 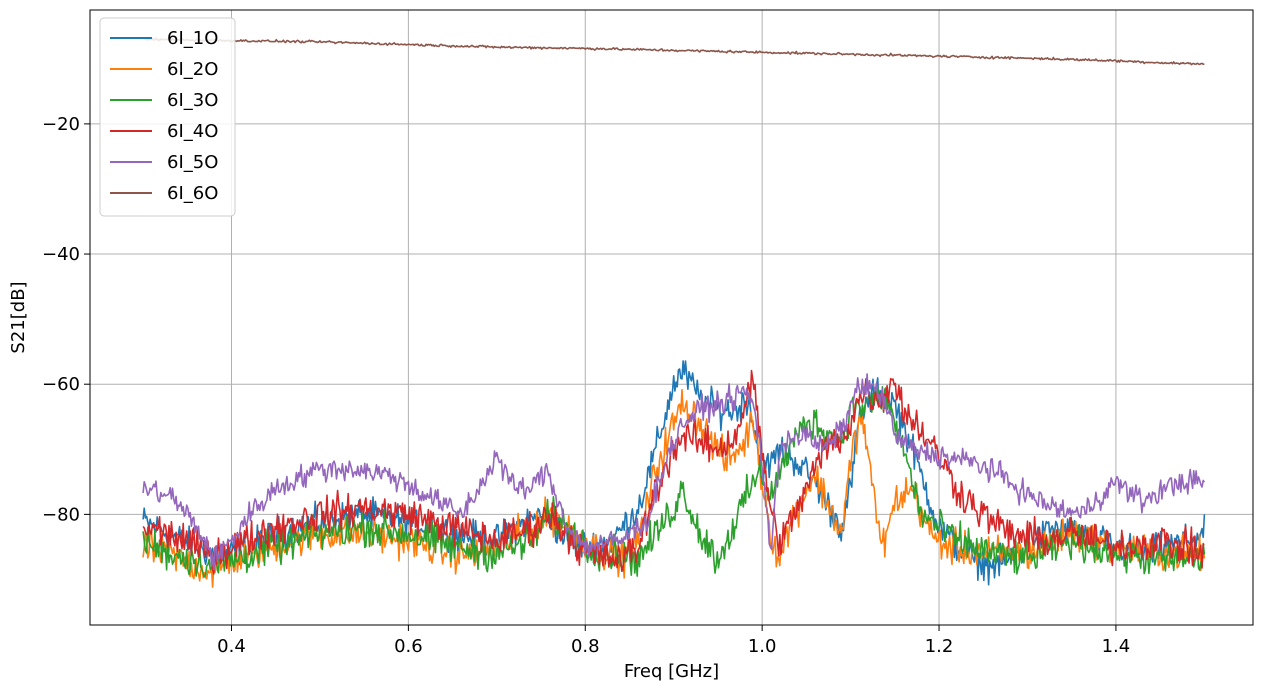 What do you see at coordinates (585, 646) in the screenshot?
I see `x-tick-label: 0.8` at bounding box center [585, 646].